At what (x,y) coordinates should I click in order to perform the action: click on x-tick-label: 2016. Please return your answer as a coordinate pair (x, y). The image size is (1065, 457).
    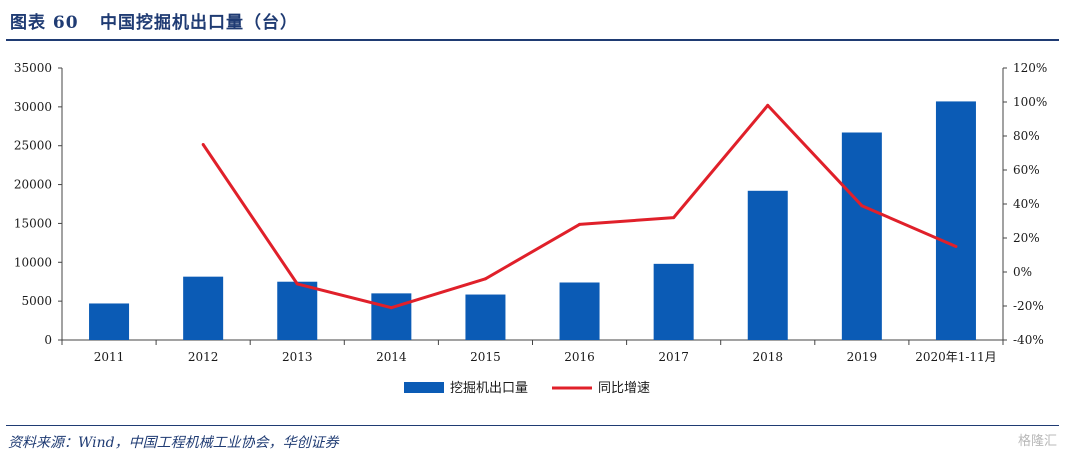
    Looking at the image, I should click on (579, 357).